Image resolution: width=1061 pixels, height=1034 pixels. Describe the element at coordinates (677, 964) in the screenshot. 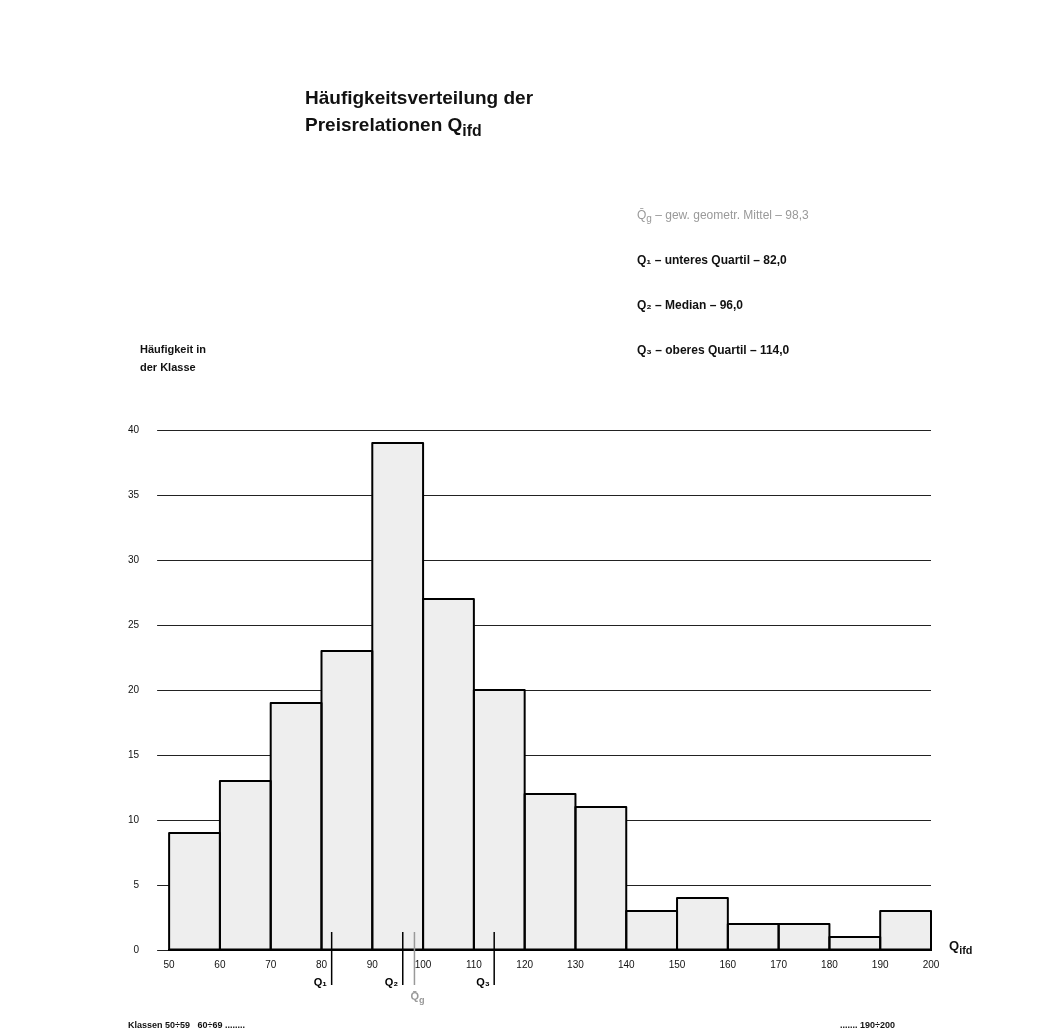

I see `x-tick-label: 150` at that location.